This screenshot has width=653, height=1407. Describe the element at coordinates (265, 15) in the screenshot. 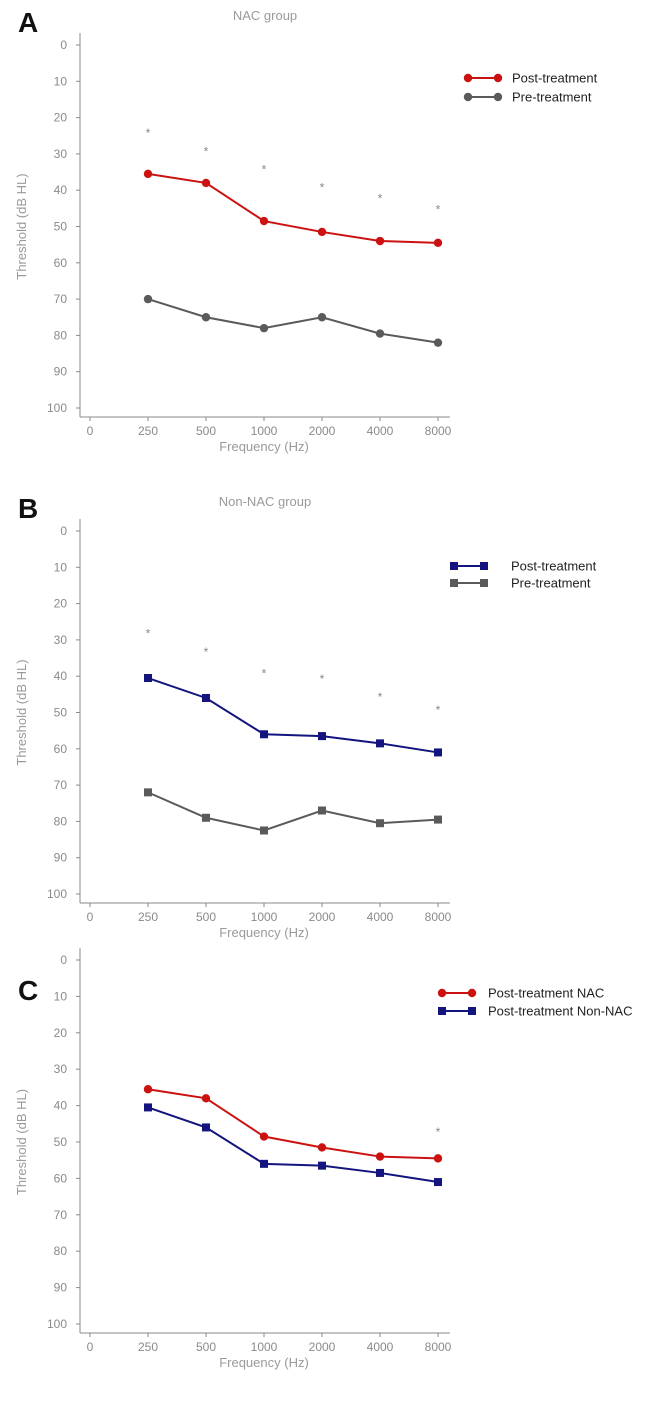

I see `panel-title: NAC group` at that location.